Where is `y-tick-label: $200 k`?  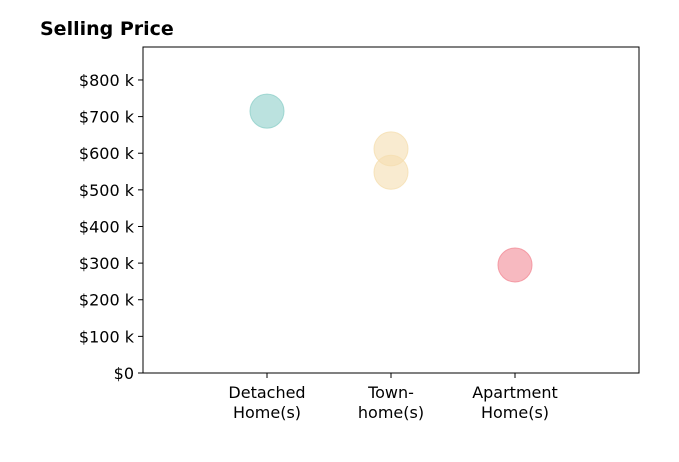 y-tick-label: $200 k is located at coordinates (107, 300).